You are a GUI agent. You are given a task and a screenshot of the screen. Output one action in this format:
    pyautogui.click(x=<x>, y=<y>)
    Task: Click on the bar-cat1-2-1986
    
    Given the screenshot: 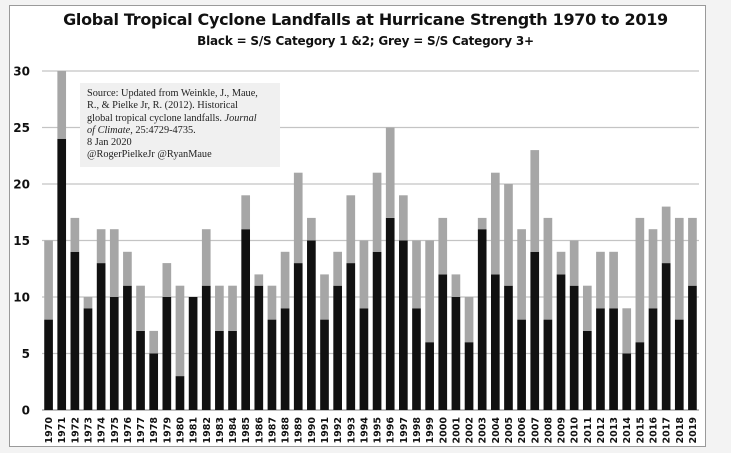 What is the action you would take?
    pyautogui.click(x=259, y=347)
    